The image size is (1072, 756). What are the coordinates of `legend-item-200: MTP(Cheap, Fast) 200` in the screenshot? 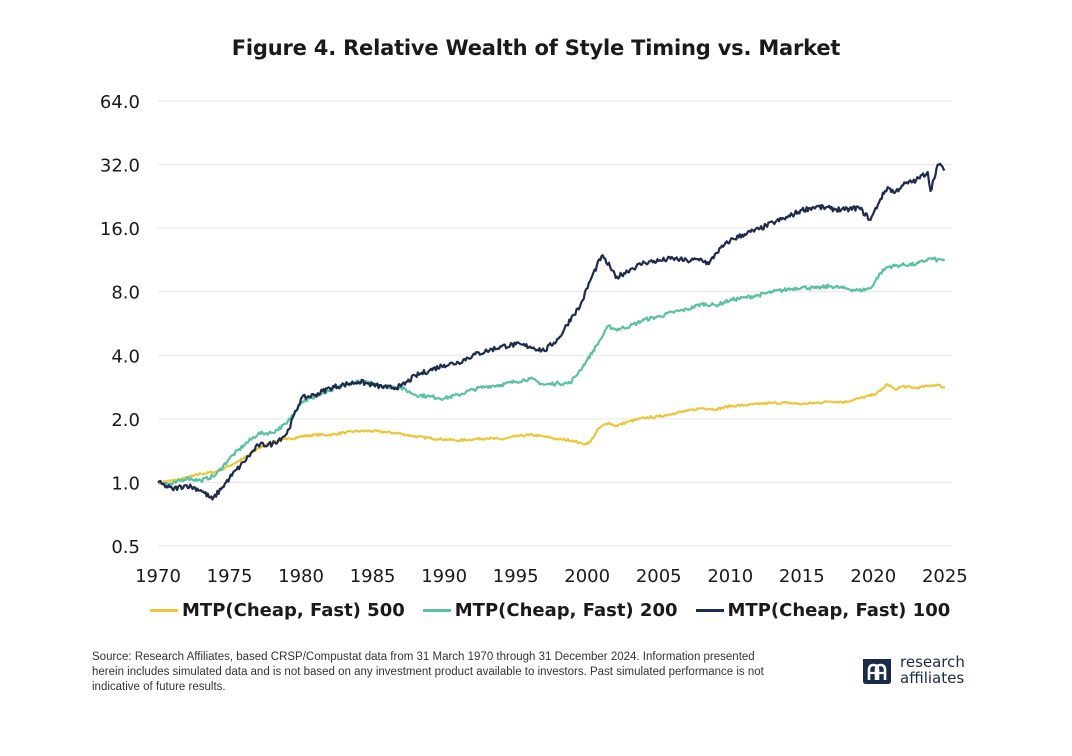 It's located at (550, 610).